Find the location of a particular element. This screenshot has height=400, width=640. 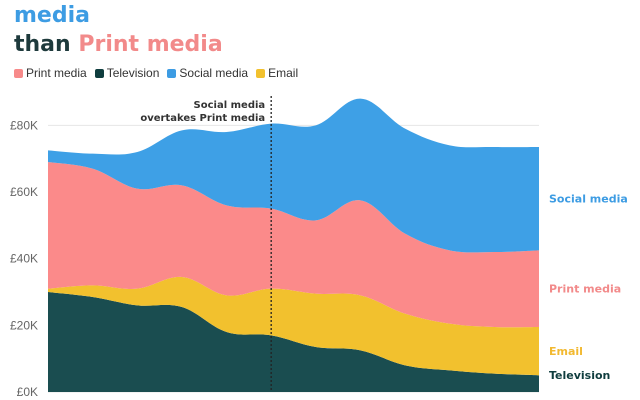

y-tick-label: £20K is located at coordinates (24, 325).